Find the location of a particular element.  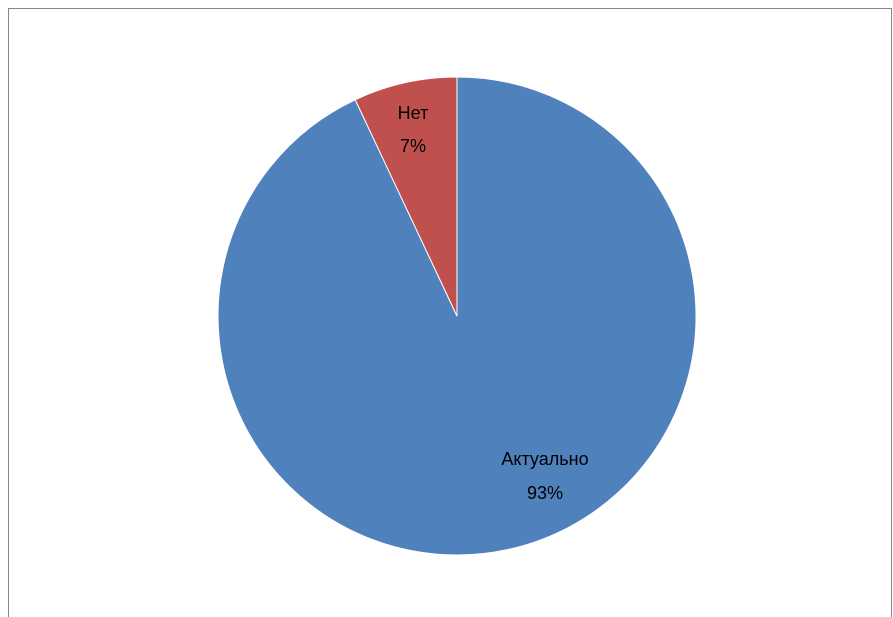

slice-label-net: Нет is located at coordinates (413, 113).